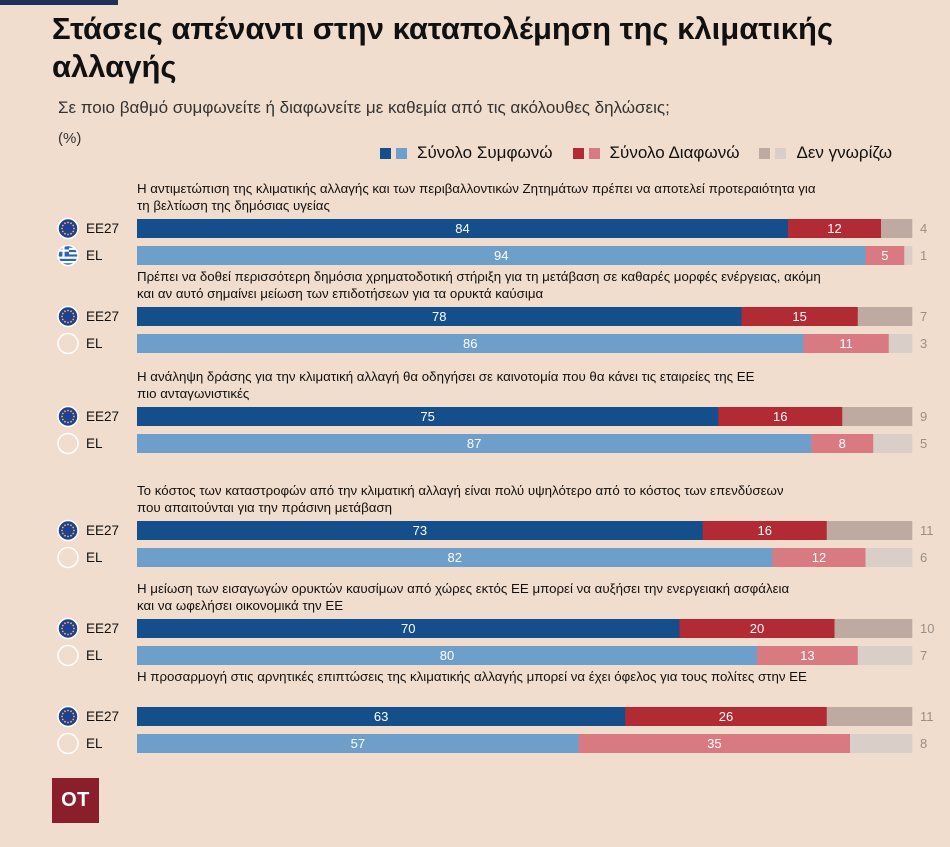 Image resolution: width=950 pixels, height=847 pixels. I want to click on value-dont-know: 8, so click(923, 743).